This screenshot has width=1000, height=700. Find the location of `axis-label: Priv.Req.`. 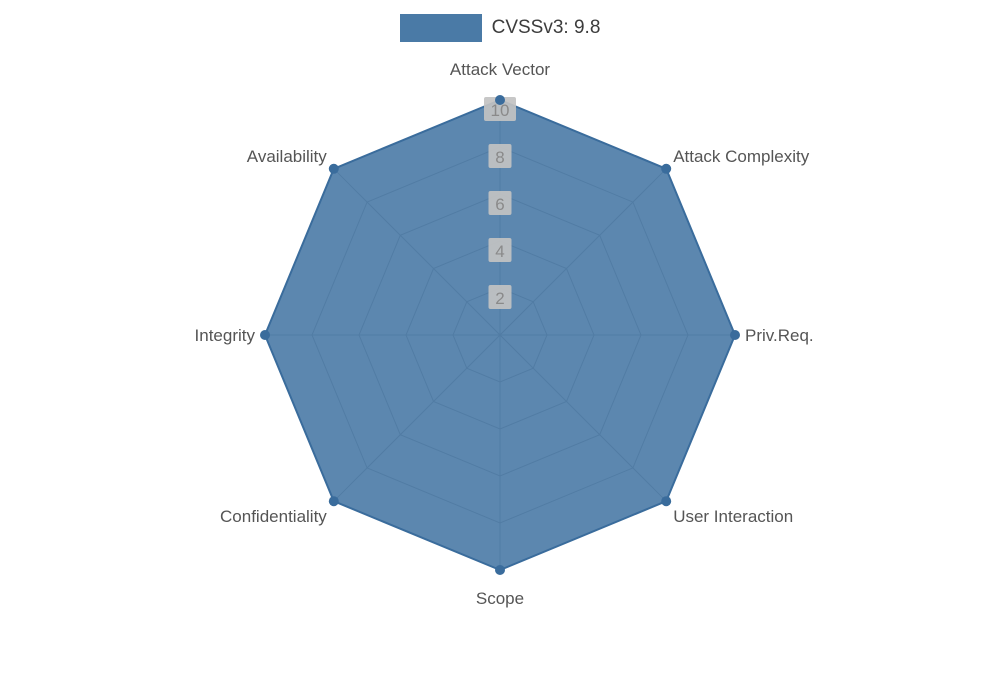

axis-label: Priv.Req. is located at coordinates (779, 335).